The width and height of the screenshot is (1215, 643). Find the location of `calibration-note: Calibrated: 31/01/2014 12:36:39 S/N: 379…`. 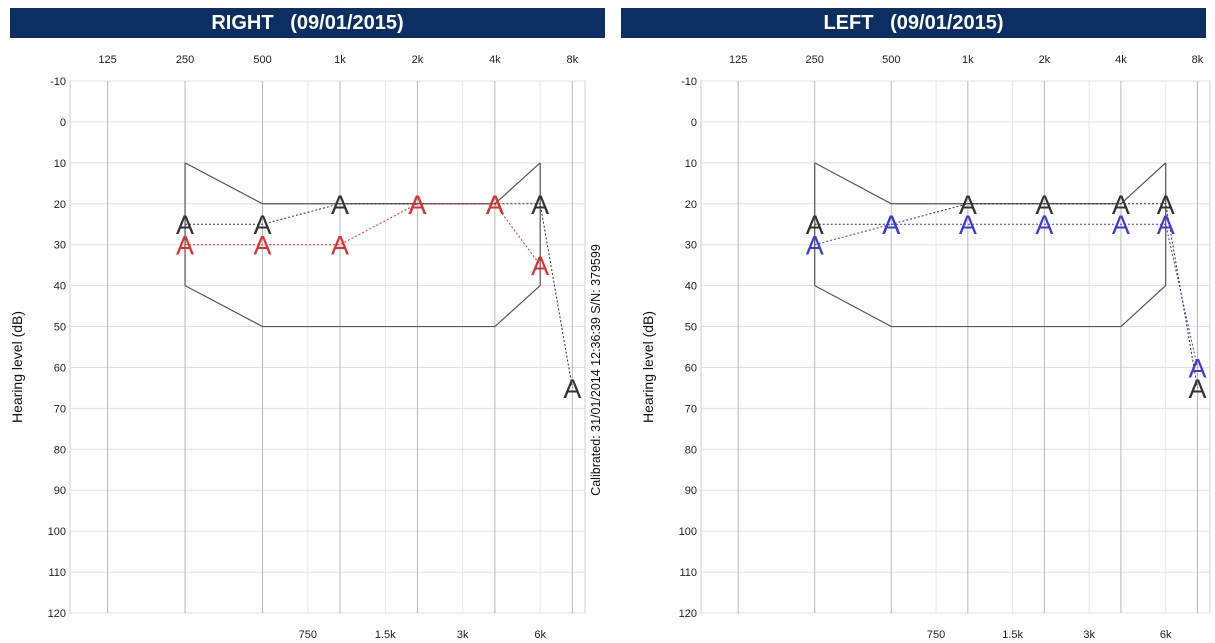

calibration-note: Calibrated: 31/01/2014 12:36:39 S/N: 379… is located at coordinates (596, 370).